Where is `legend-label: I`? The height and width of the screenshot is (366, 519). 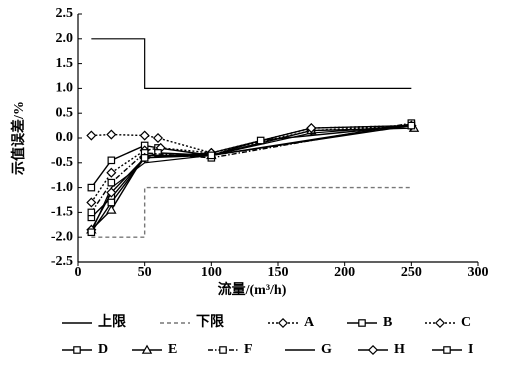 legend-label: I is located at coordinates (470, 349).